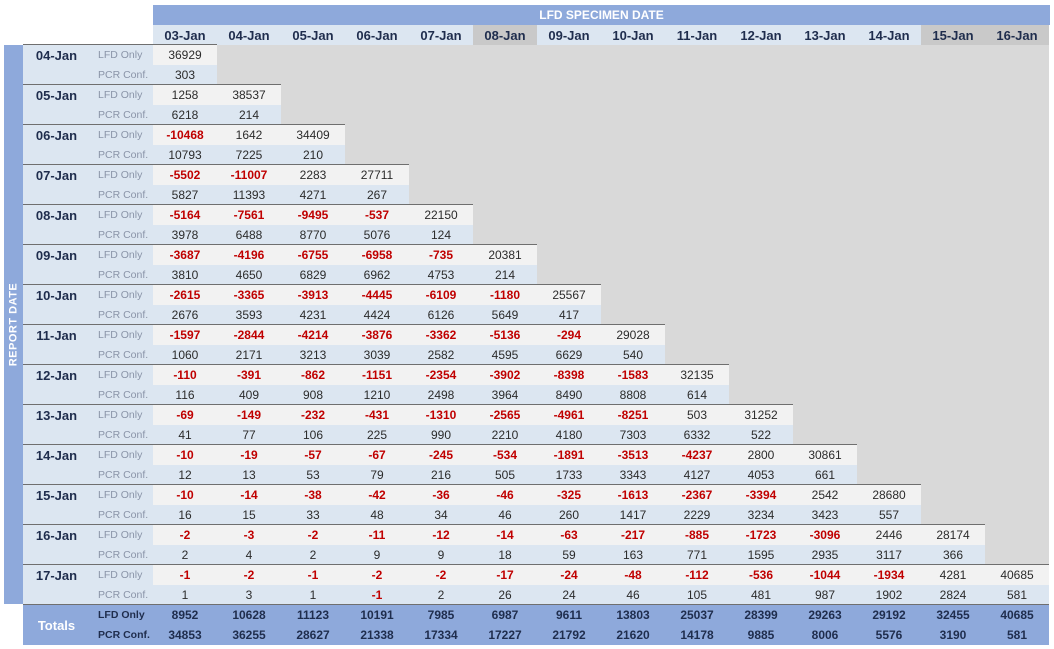 This screenshot has width=1054, height=649. What do you see at coordinates (633, 355) in the screenshot?
I see `pcr-cell: 540` at bounding box center [633, 355].